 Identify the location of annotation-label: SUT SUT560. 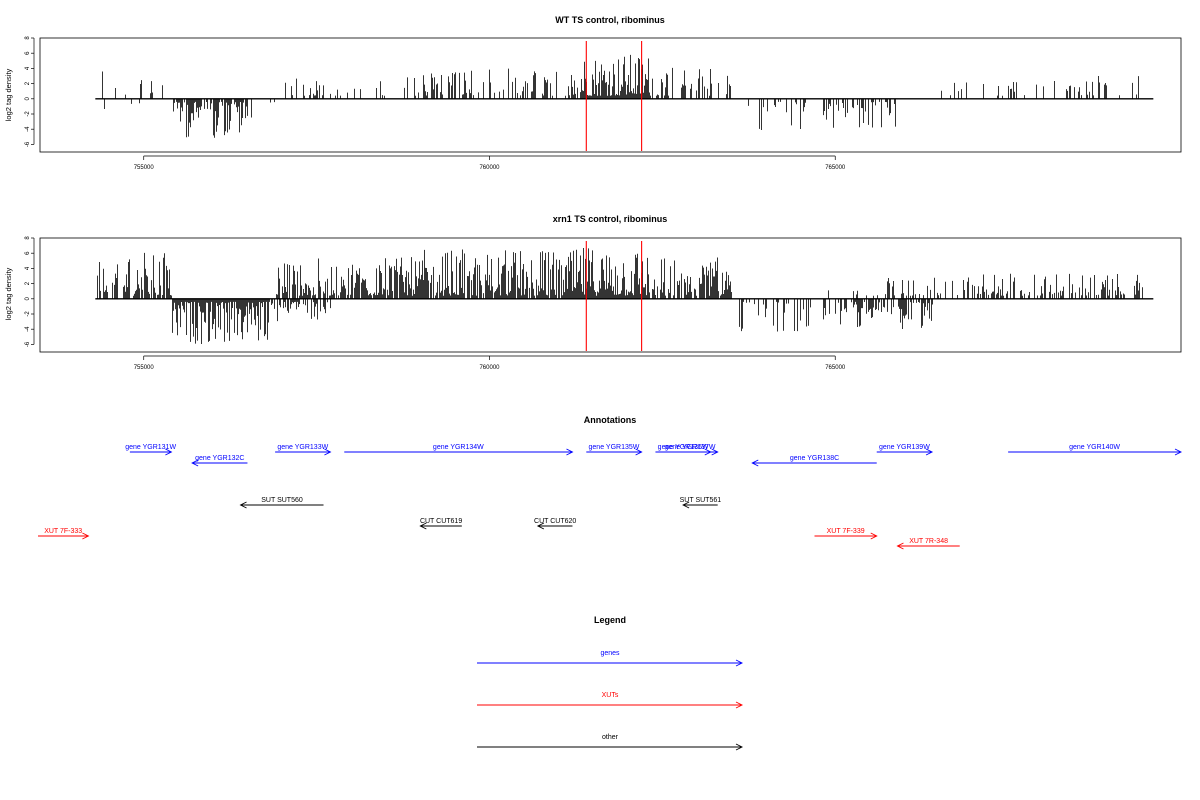
(282, 500).